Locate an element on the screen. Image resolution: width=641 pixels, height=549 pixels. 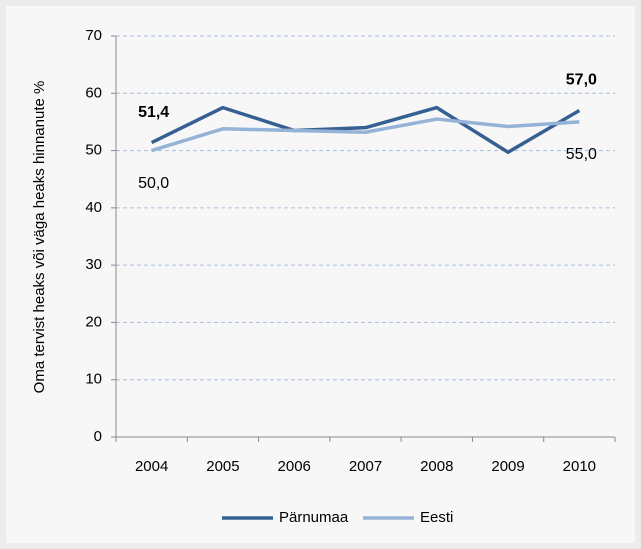
y-tick-label: 20 is located at coordinates (93, 321).